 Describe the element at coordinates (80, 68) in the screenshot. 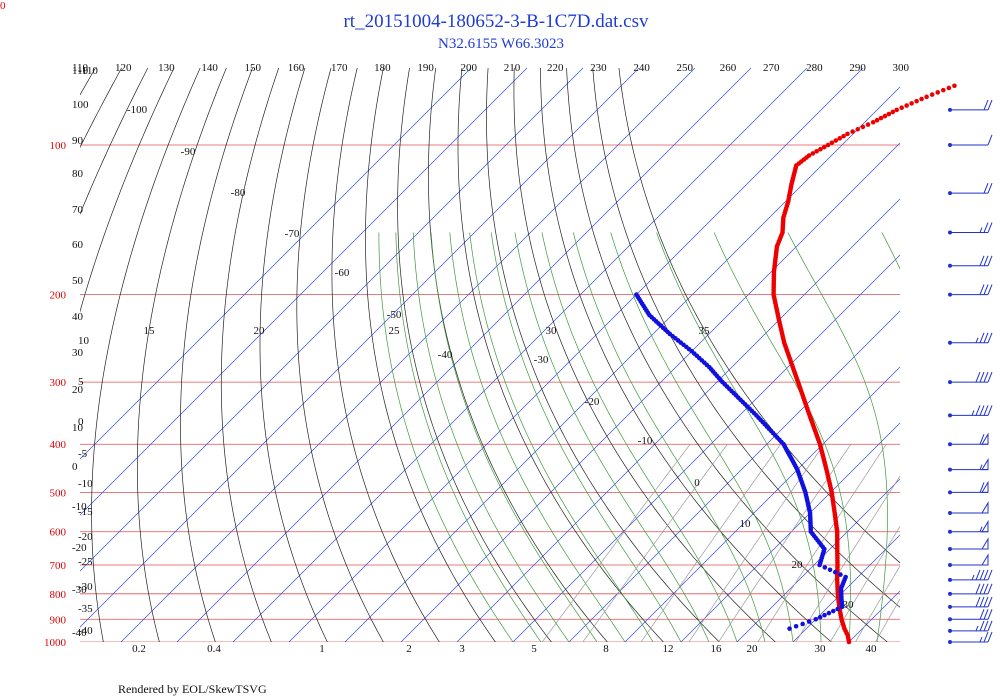

I see `top-scale-label: 110` at that location.